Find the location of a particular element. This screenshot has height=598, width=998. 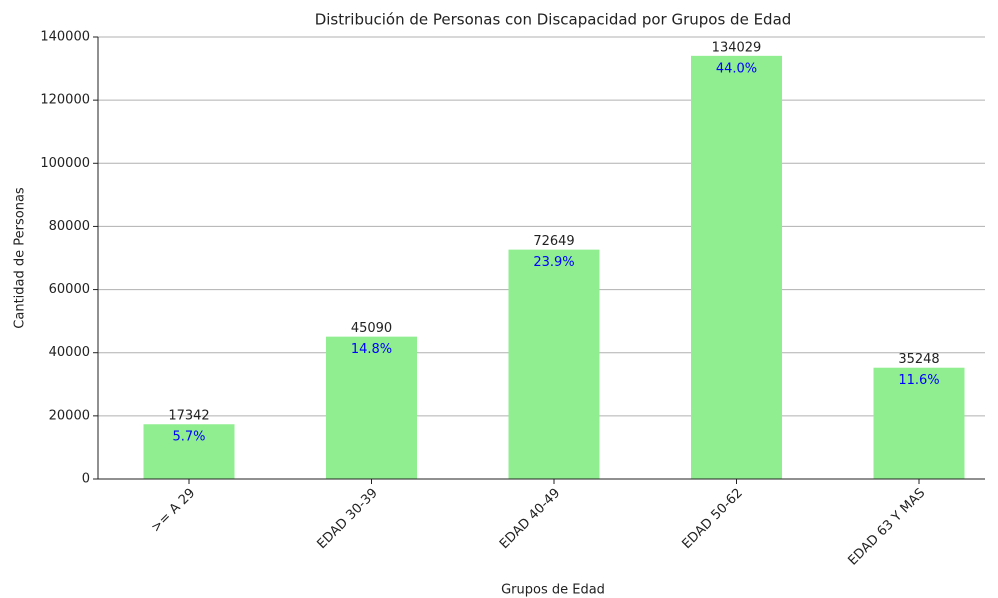

value-label: 72649 is located at coordinates (553, 241).